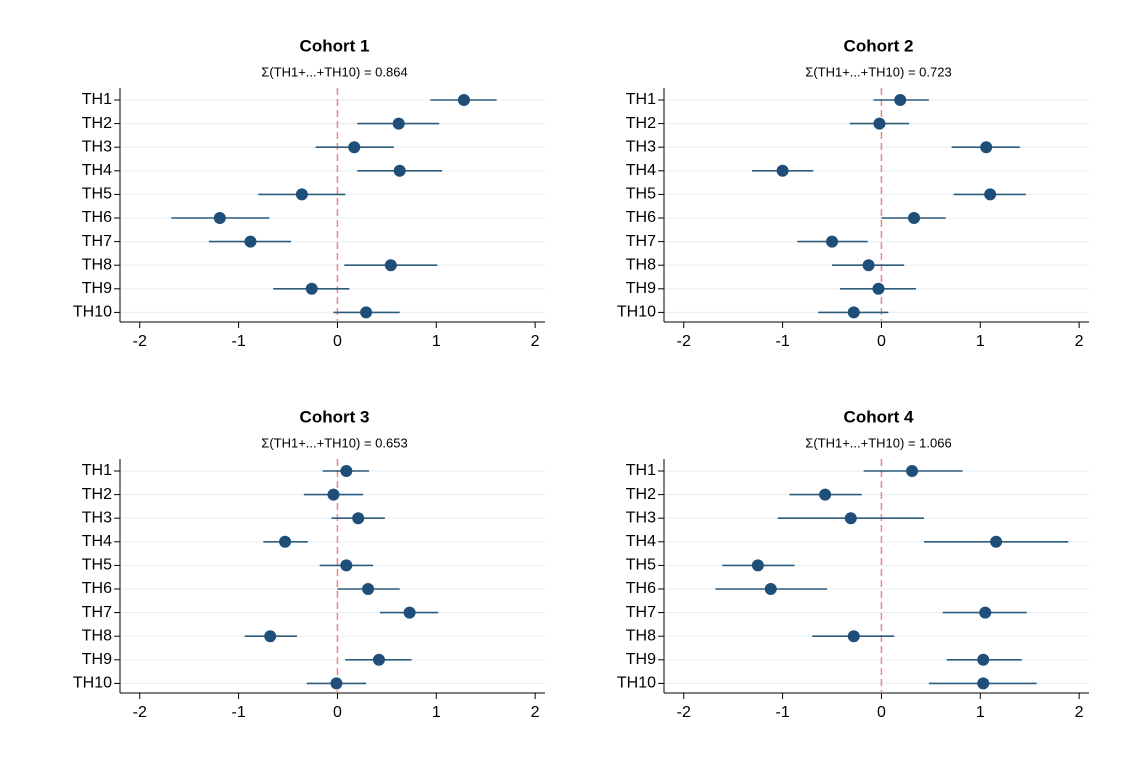 The image size is (1127, 761). What do you see at coordinates (334, 442) in the screenshot?
I see `panel-subtitle: Σ(TH1+...+TH10) = 0.653` at bounding box center [334, 442].